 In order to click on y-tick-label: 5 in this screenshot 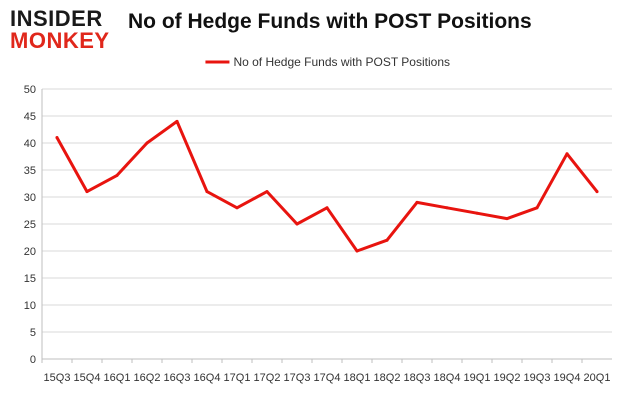, I will do `click(33, 333)`.